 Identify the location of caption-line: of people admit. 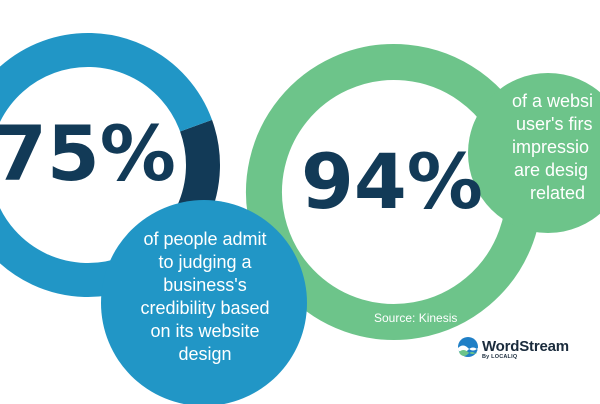
(205, 239).